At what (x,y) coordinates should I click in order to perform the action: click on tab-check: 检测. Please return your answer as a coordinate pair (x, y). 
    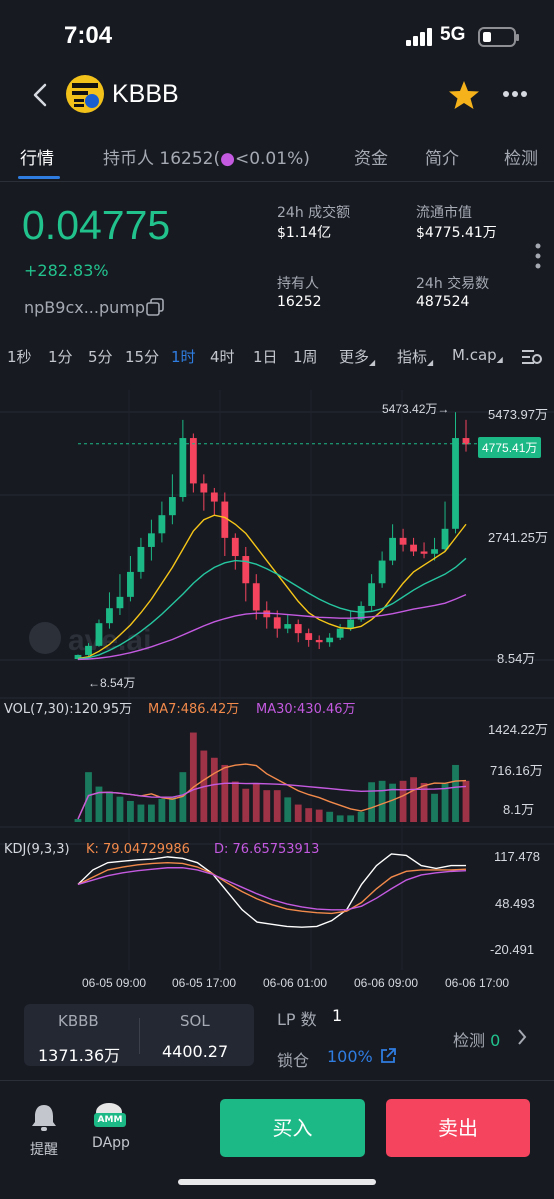
    Looking at the image, I should click on (521, 159).